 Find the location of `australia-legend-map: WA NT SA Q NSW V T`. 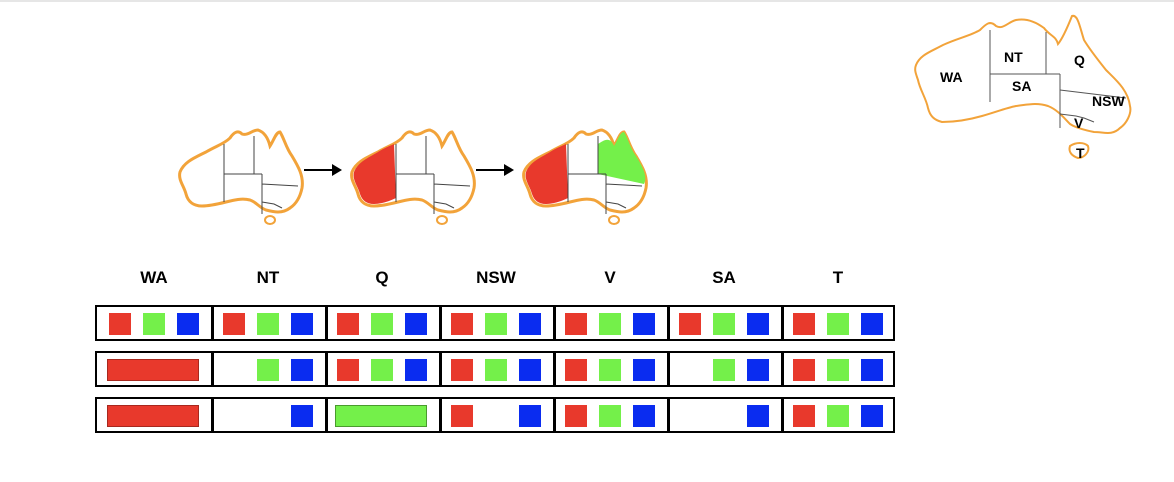

australia-legend-map: WA NT SA Q NSW V T is located at coordinates (1023, 87).